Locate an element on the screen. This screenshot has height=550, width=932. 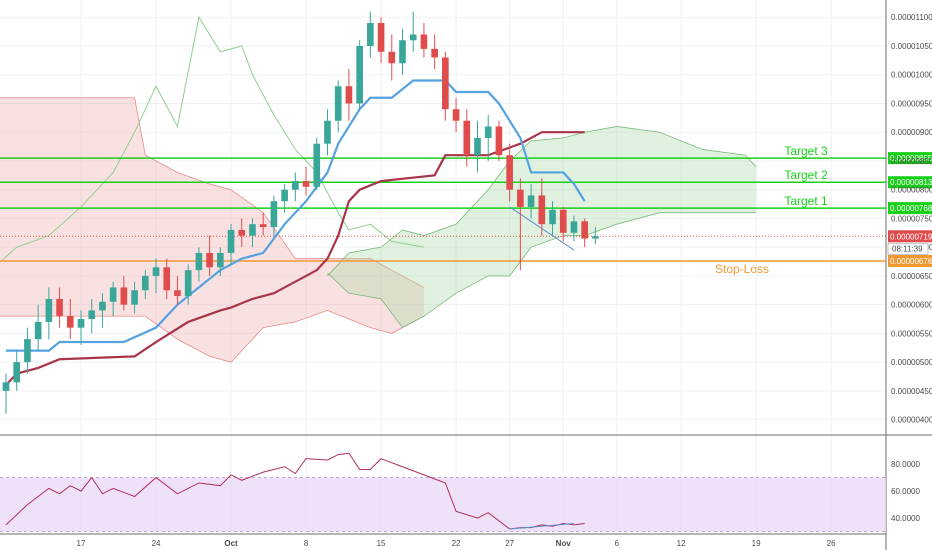
price-tick-label: 0.00000950 is located at coordinates (911, 103).